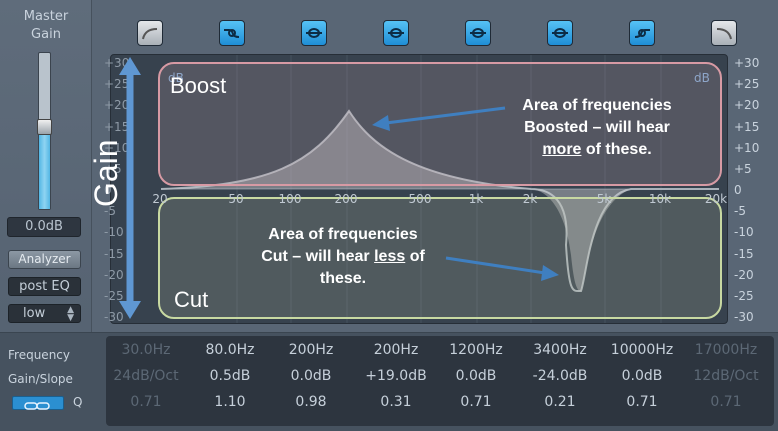  I want to click on q-value: 0.98, so click(311, 402).